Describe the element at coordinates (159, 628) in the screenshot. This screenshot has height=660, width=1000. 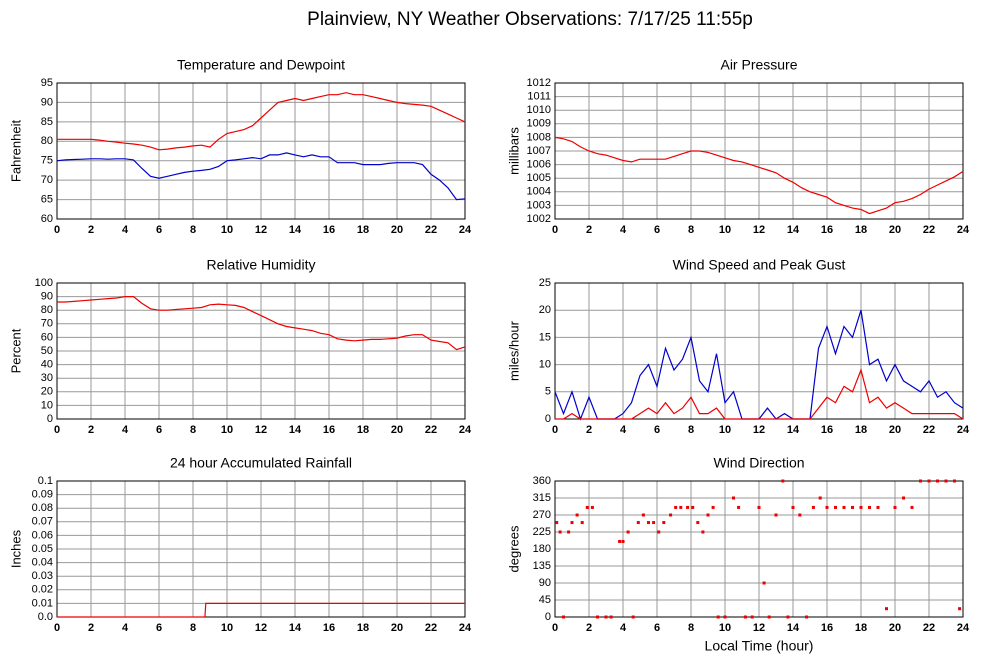
I see `x-tick-label: 6` at that location.